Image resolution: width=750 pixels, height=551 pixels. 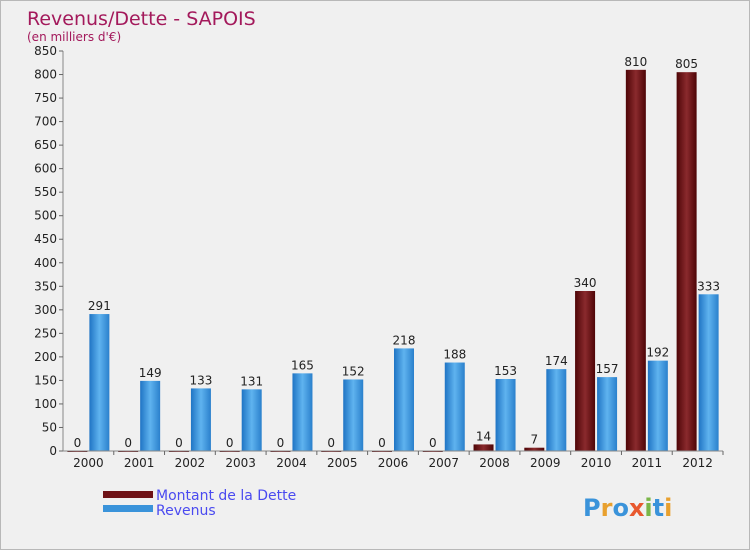 What do you see at coordinates (483, 436) in the screenshot?
I see `debt-value-label: 14` at bounding box center [483, 436].